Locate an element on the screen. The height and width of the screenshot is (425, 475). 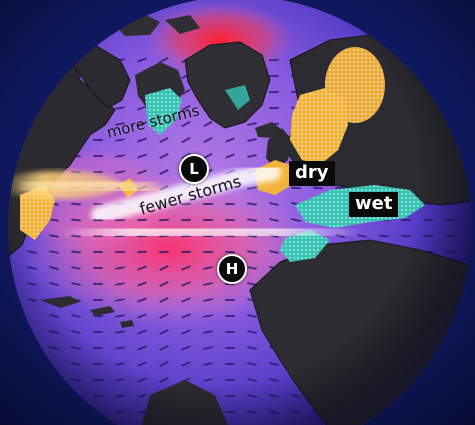
dry-label: dry is located at coordinates (312, 173).